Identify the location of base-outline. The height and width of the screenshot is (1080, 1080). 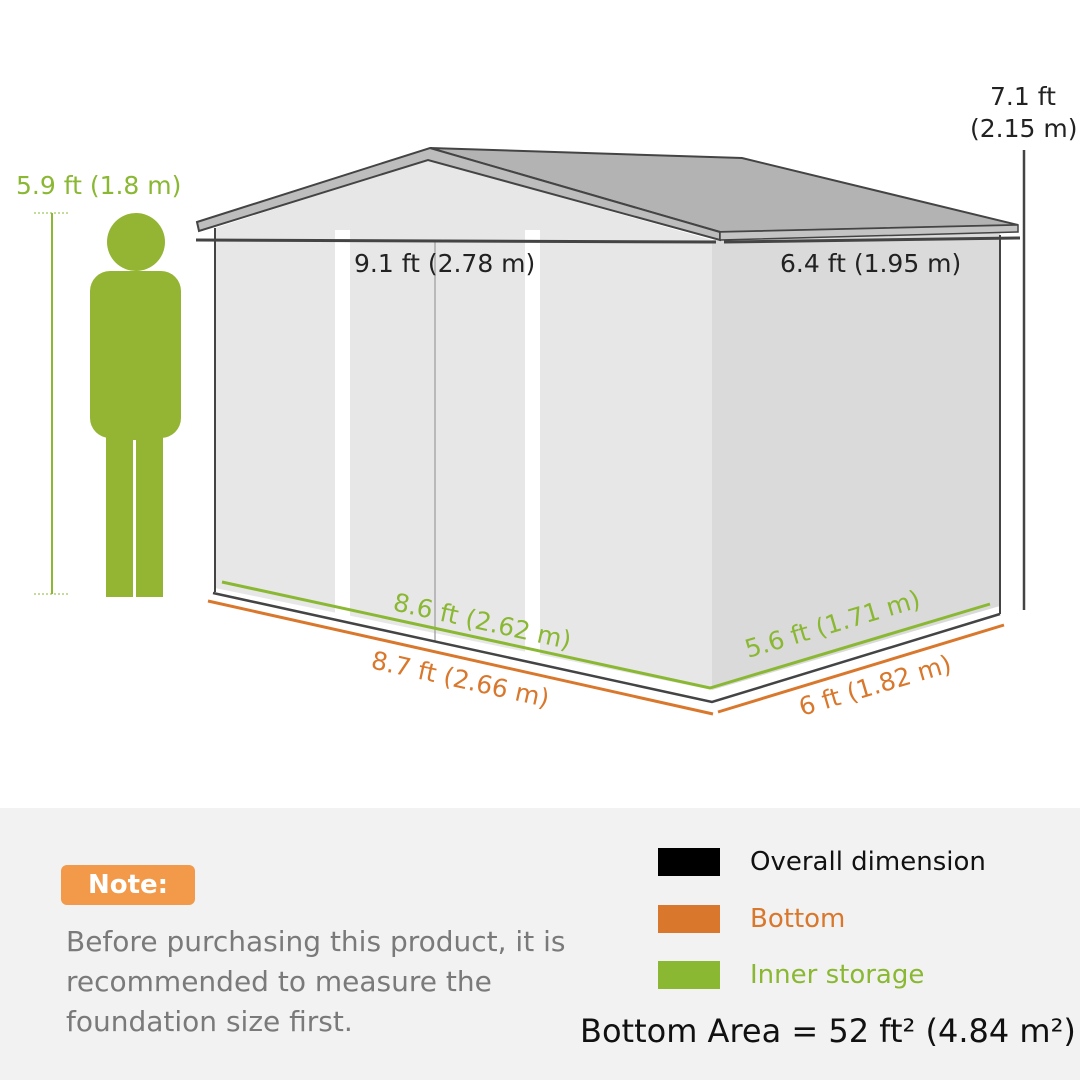
(606, 647).